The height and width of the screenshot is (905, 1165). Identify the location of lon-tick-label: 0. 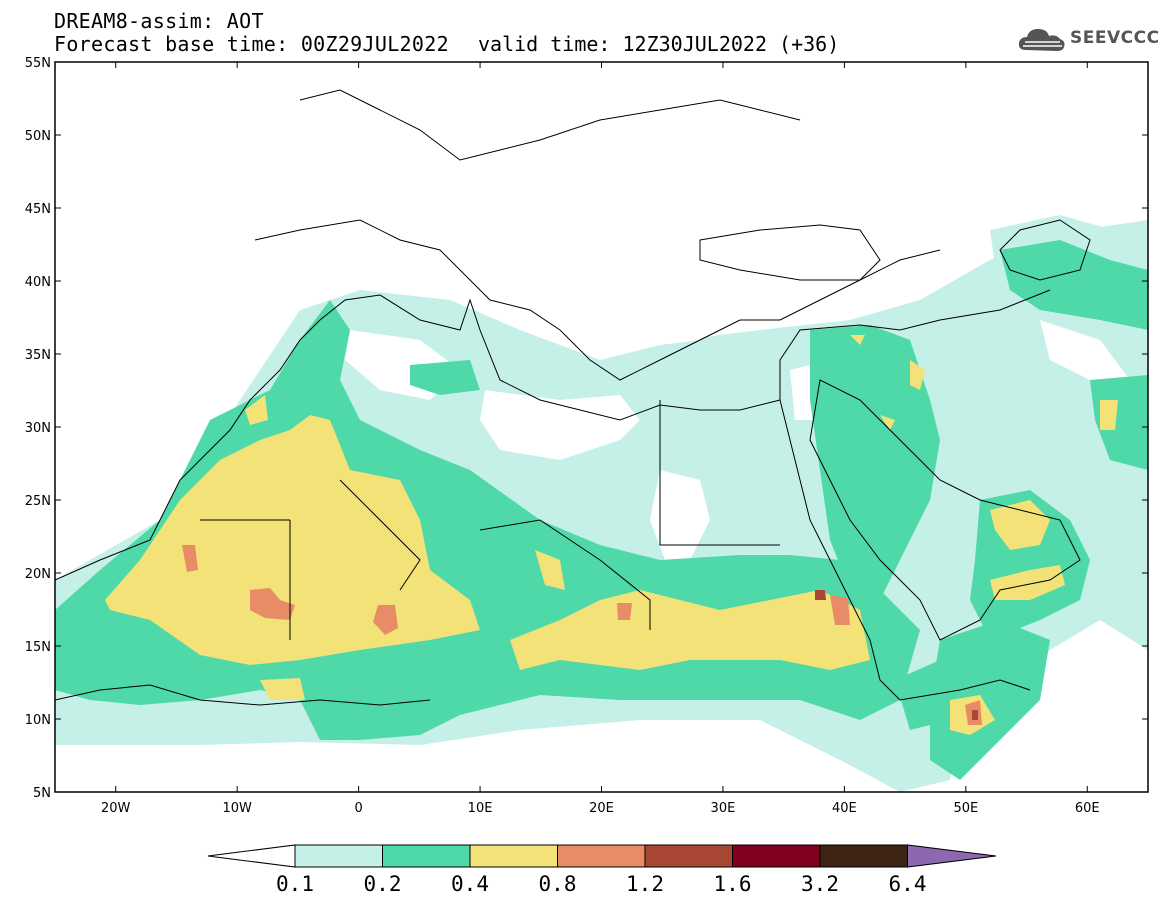
(358, 808).